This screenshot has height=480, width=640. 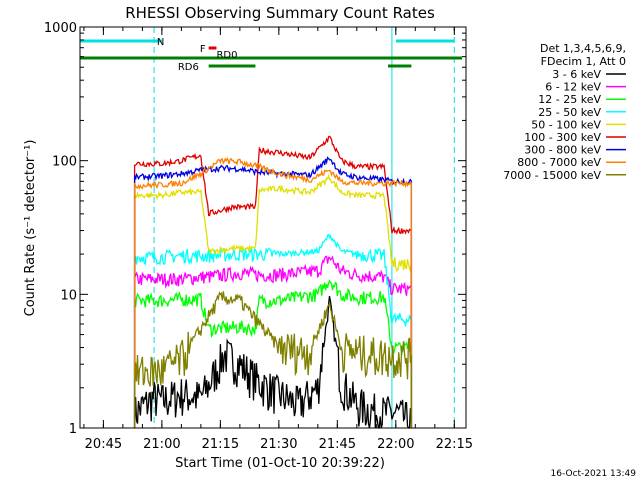 What do you see at coordinates (203, 49) in the screenshot?
I see `flag-label: F` at bounding box center [203, 49].